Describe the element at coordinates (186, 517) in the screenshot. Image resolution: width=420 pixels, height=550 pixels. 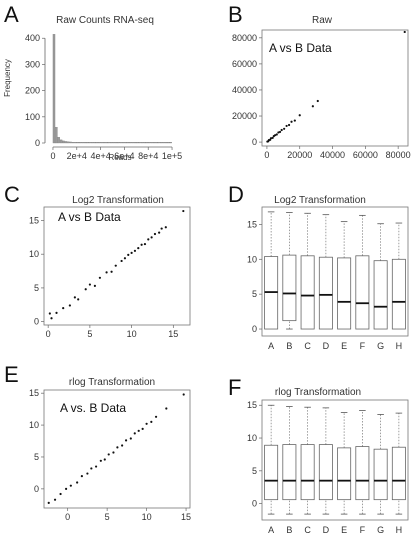
I see `panel-e-xtick-label: 15` at that location.